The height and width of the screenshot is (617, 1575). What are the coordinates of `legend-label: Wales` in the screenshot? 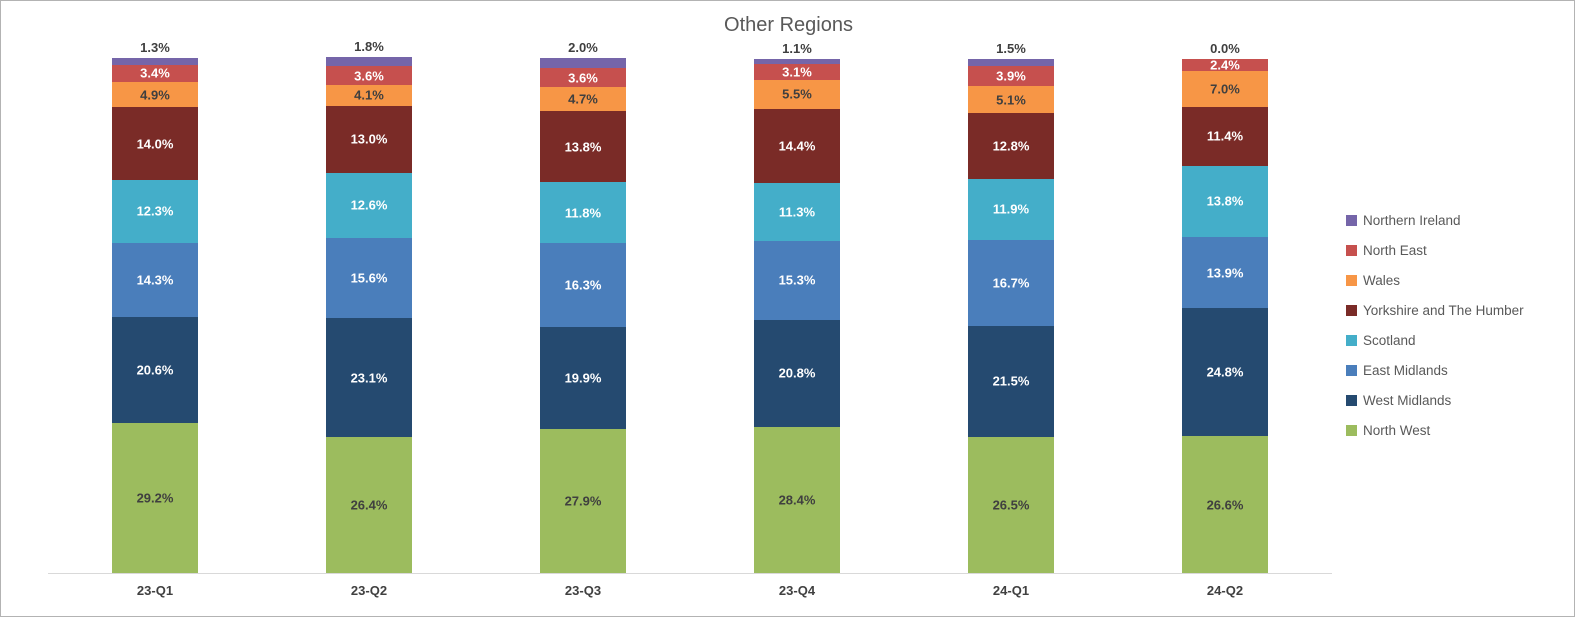 It's located at (1382, 280).